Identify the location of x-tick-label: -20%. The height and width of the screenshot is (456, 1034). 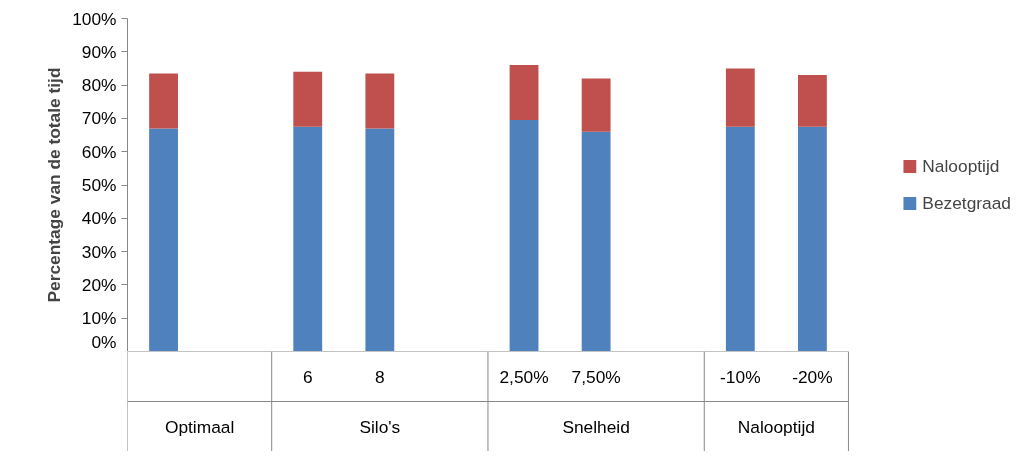
(812, 376).